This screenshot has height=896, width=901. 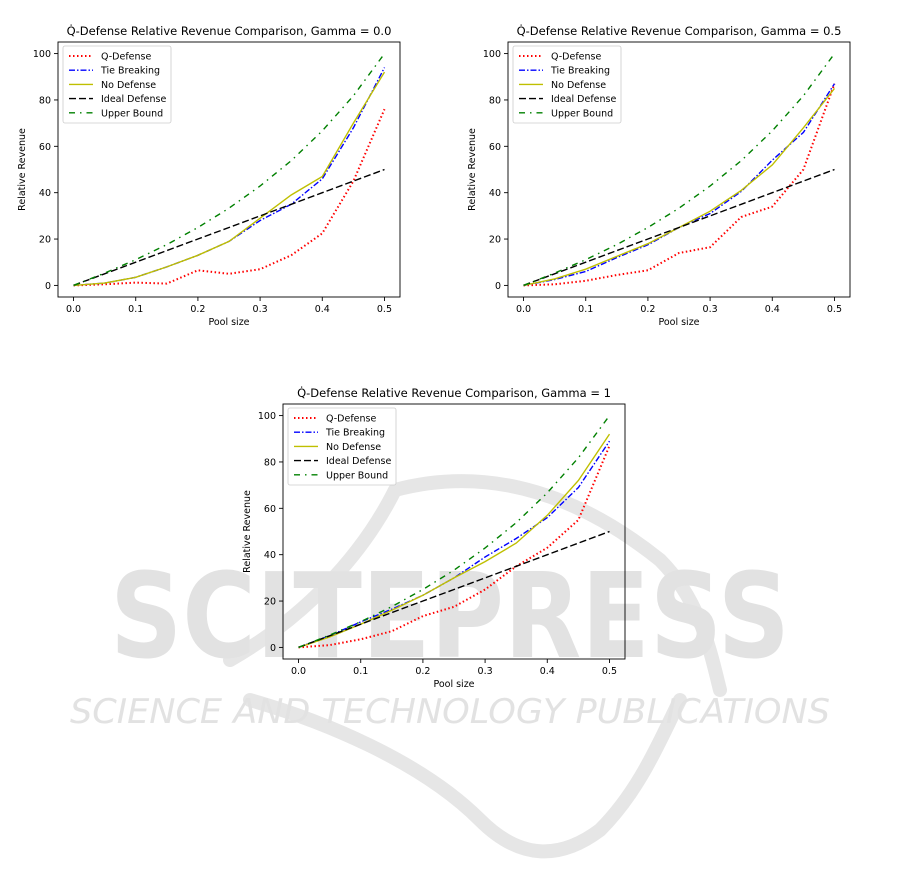 I want to click on series-line-no-defense, so click(x=229, y=179).